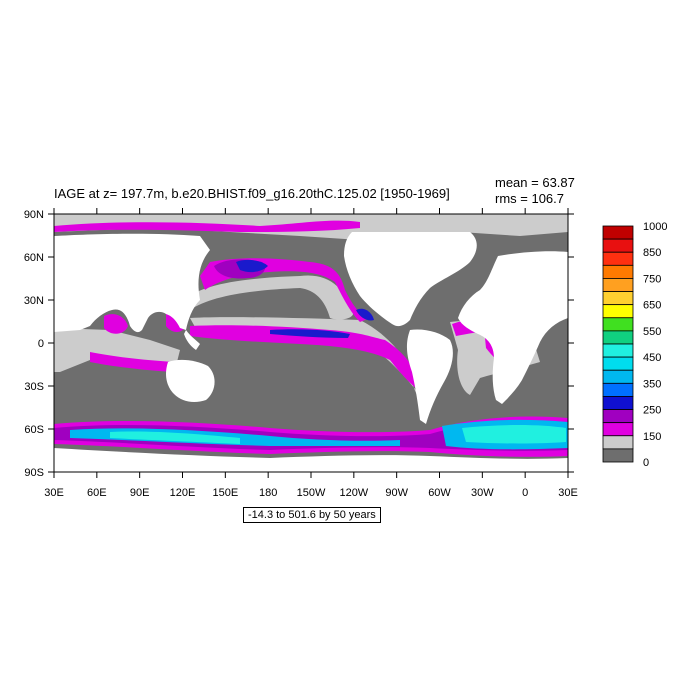  What do you see at coordinates (655, 227) in the screenshot?
I see `colorbar-label: 1000` at bounding box center [655, 227].